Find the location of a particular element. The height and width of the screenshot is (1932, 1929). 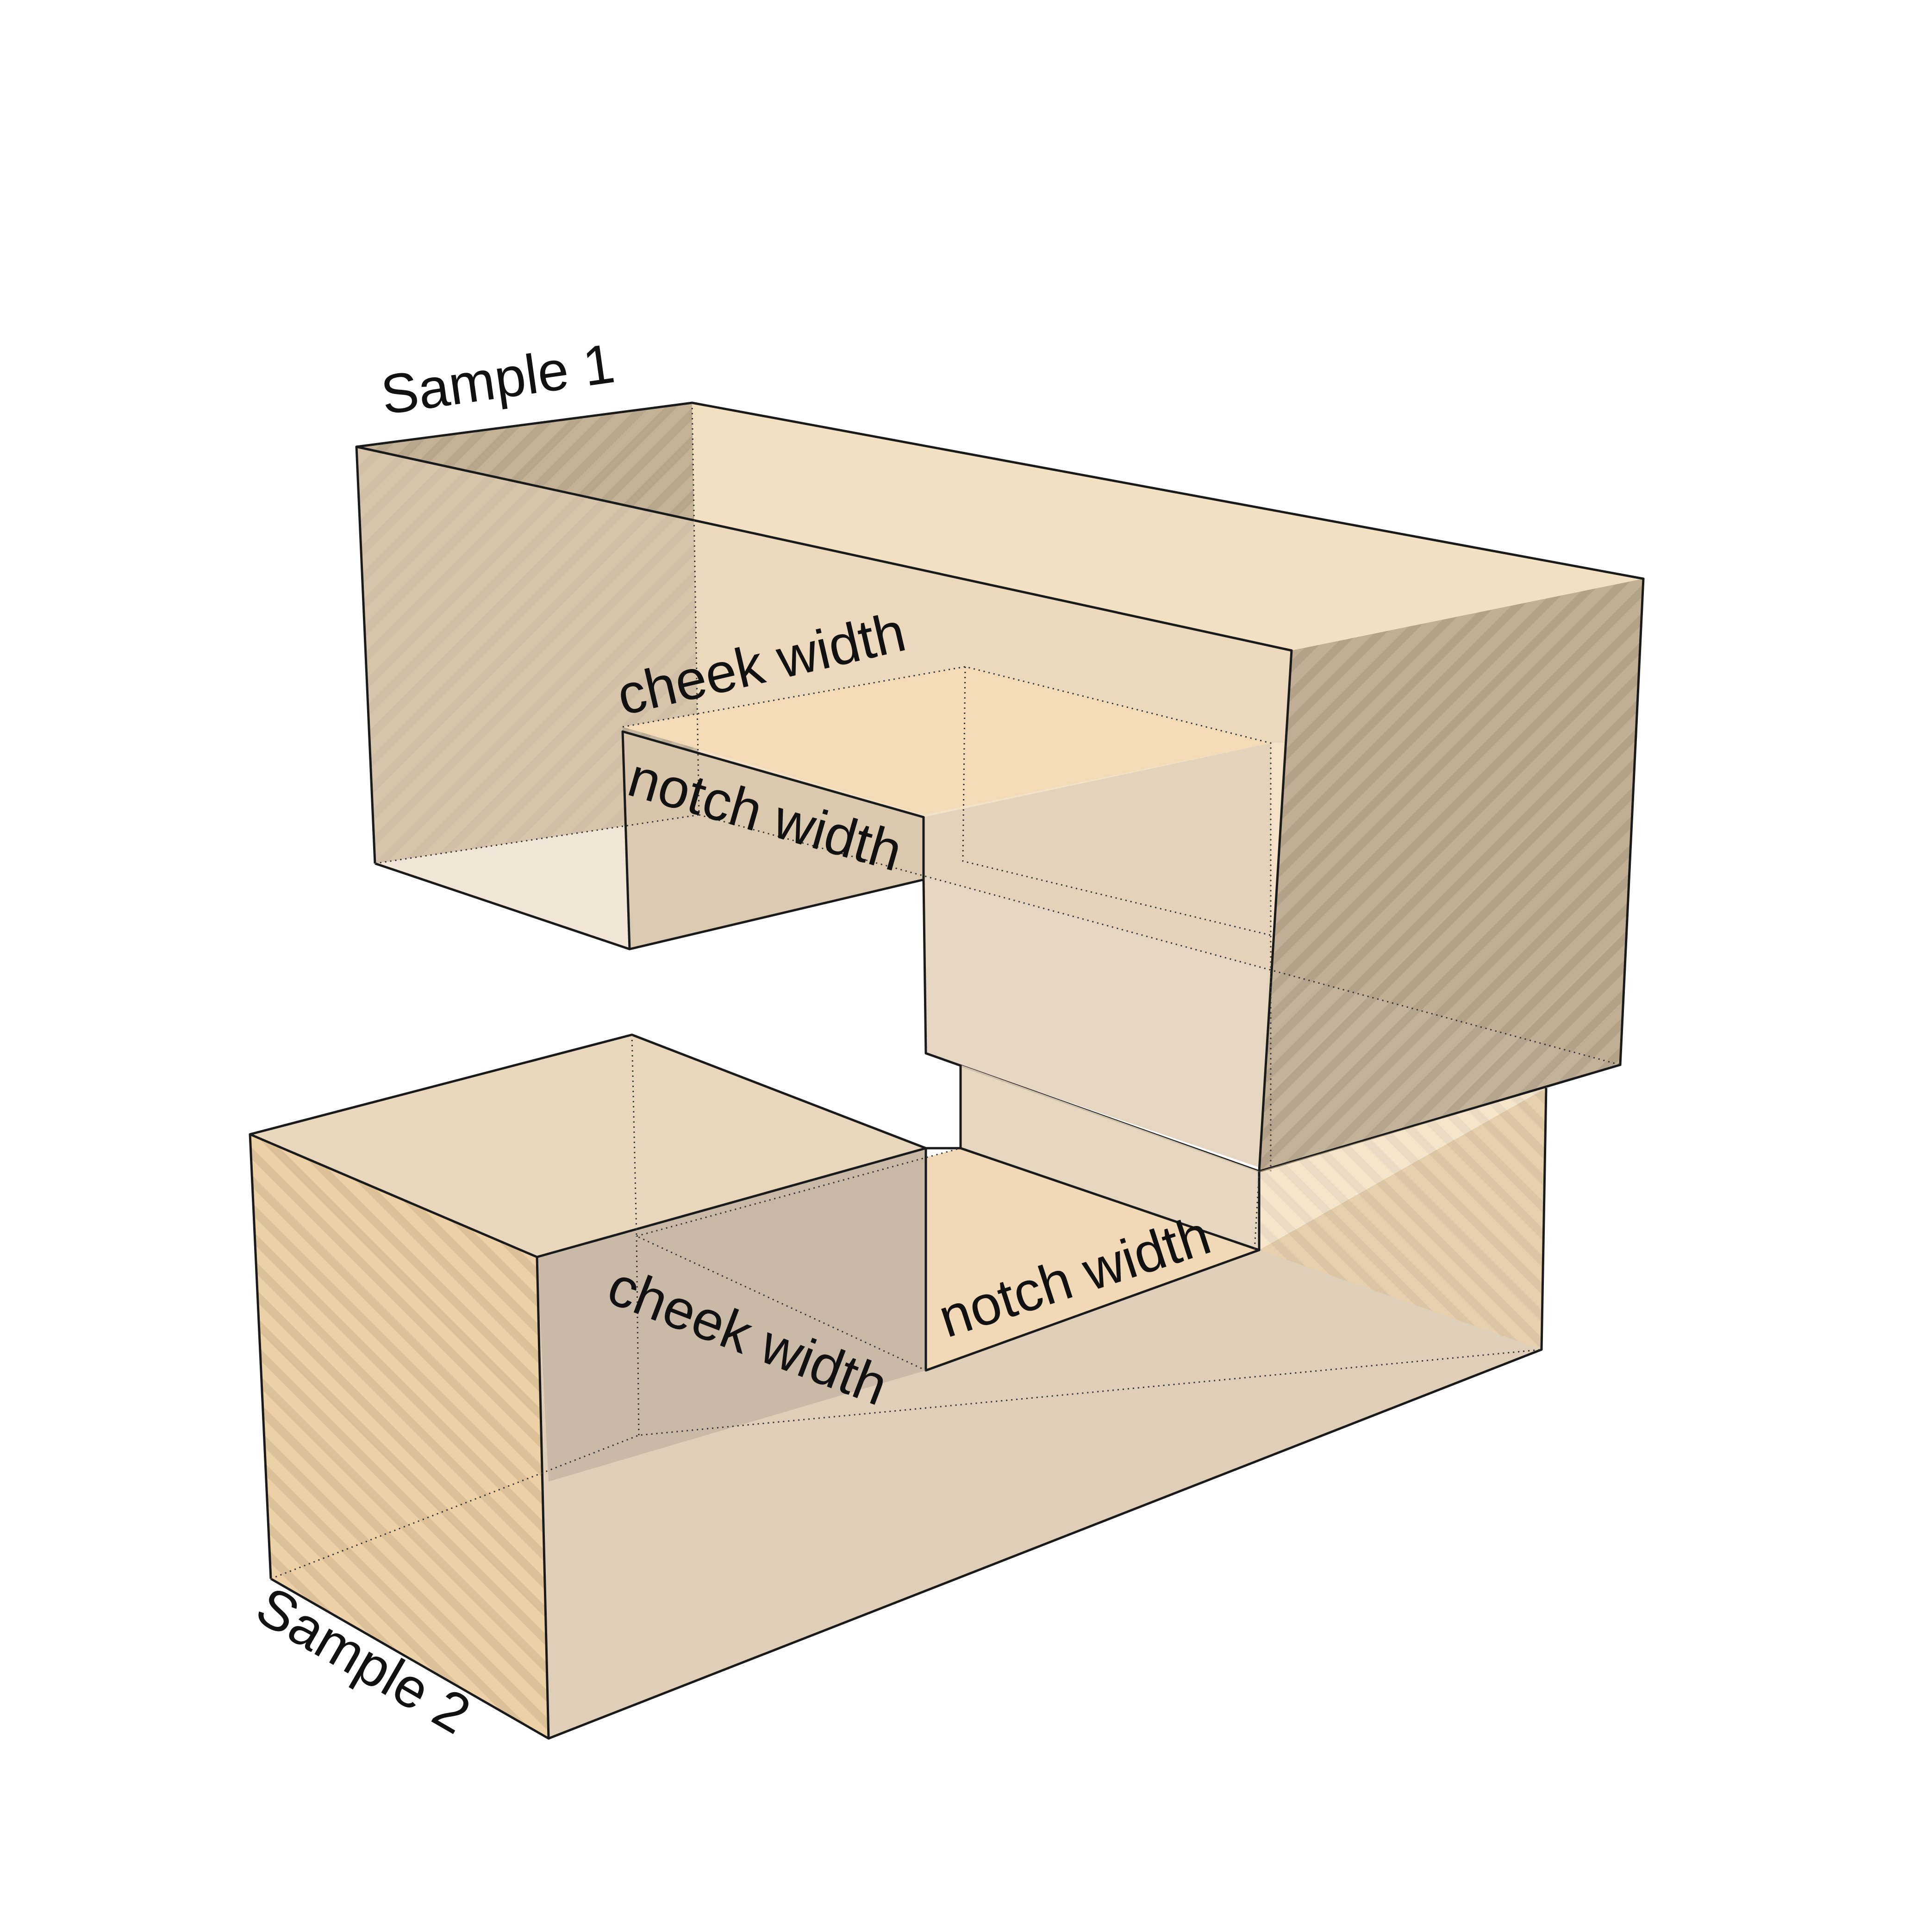

sample-1-notch-floor is located at coordinates (947, 741).